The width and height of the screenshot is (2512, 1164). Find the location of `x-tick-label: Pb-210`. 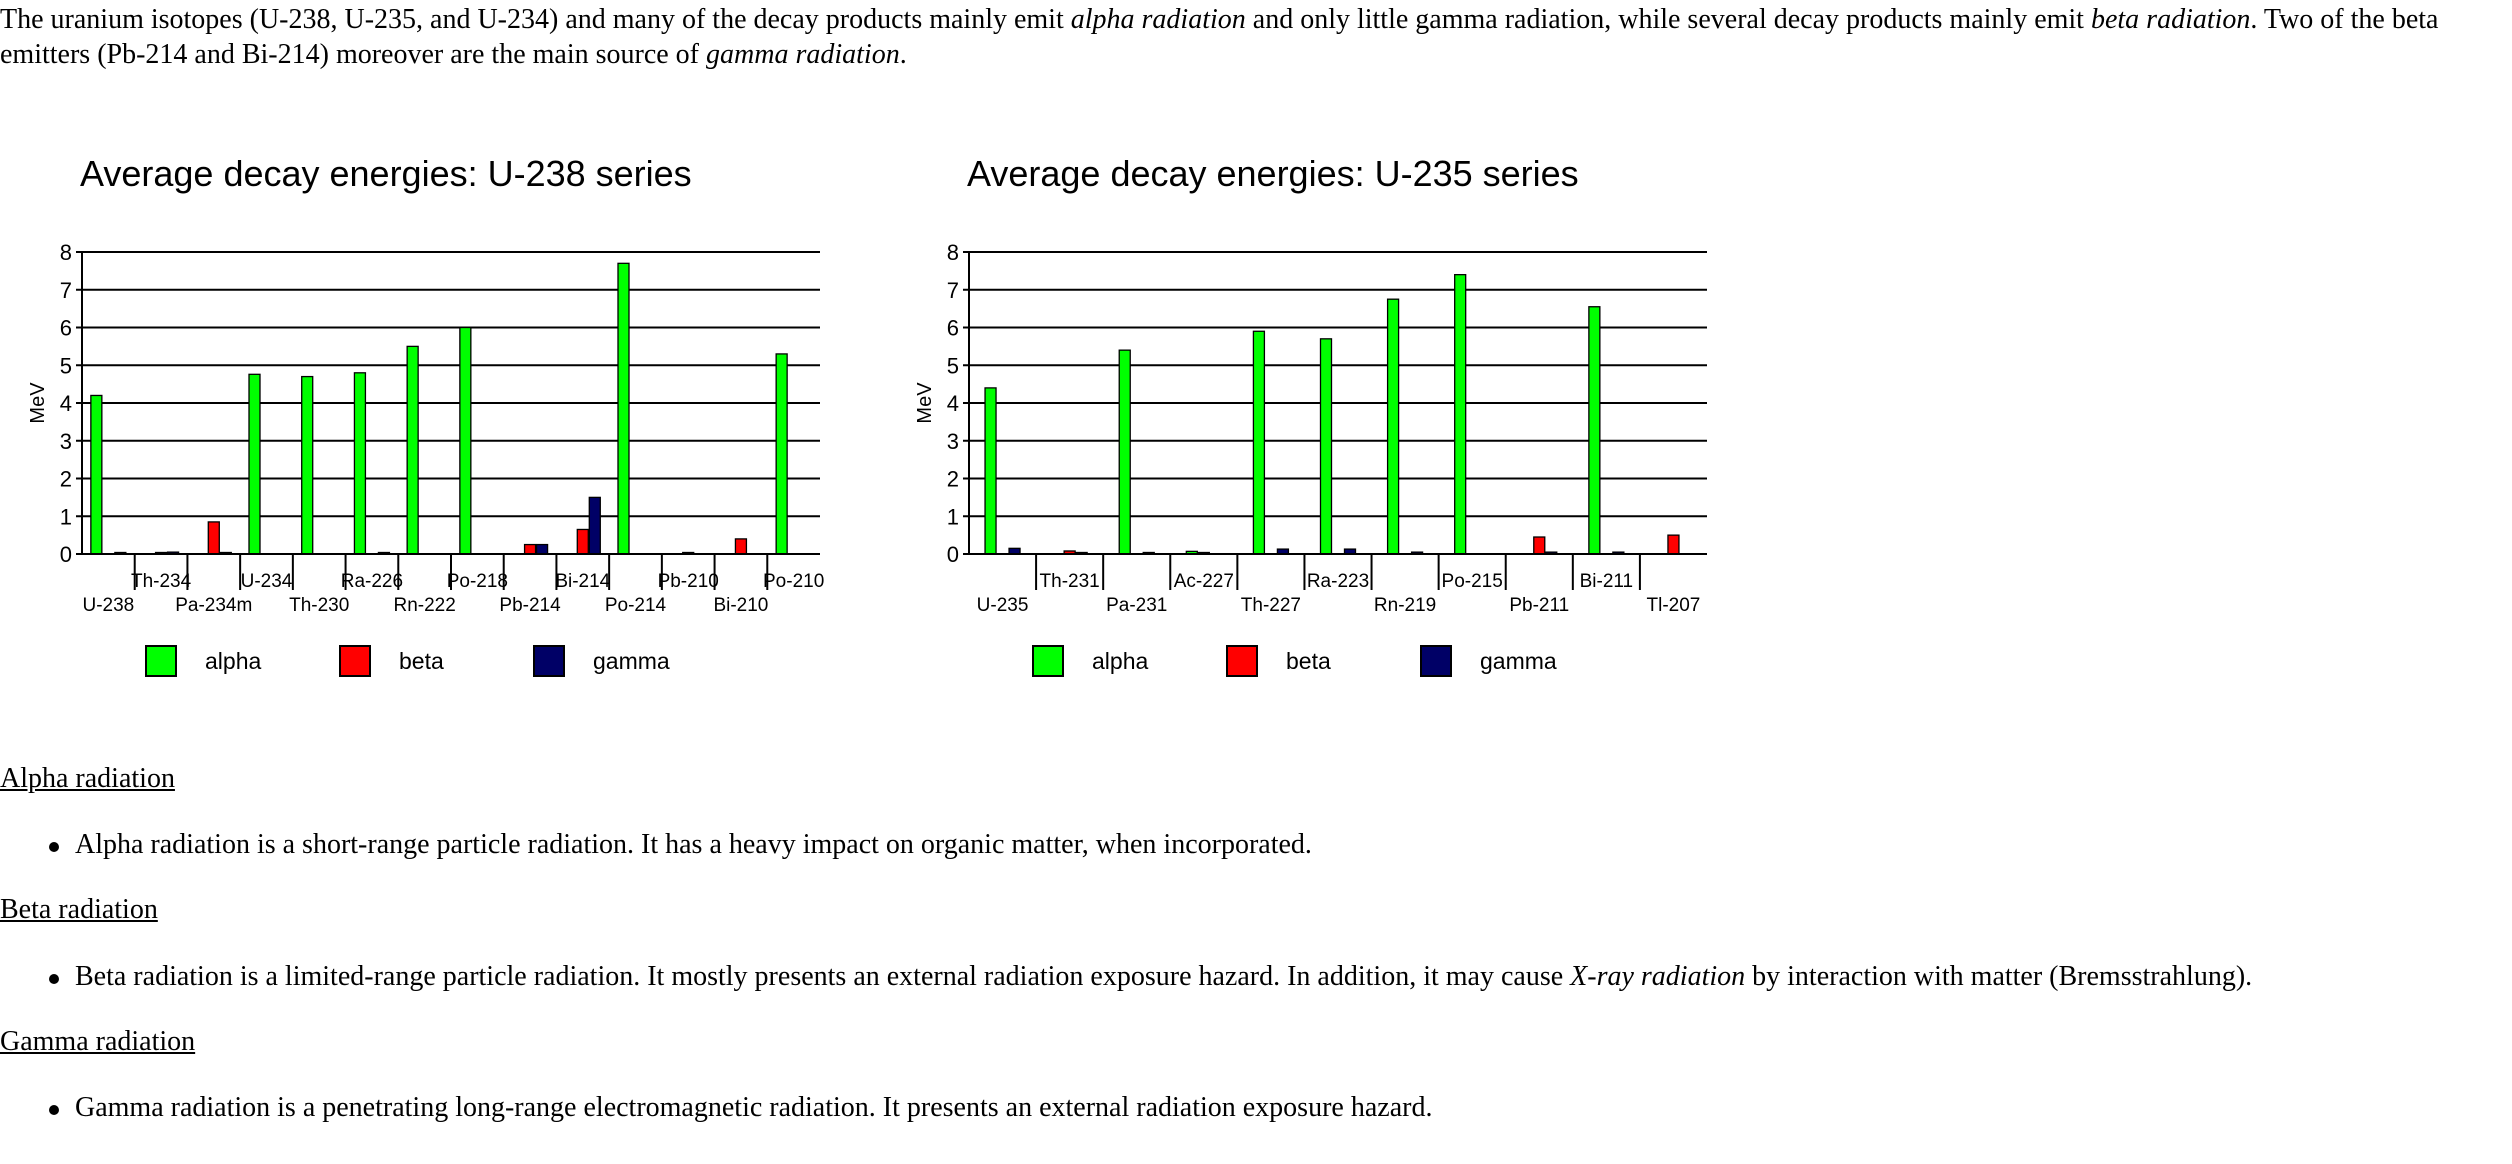

x-tick-label: Pb-210 is located at coordinates (688, 581).